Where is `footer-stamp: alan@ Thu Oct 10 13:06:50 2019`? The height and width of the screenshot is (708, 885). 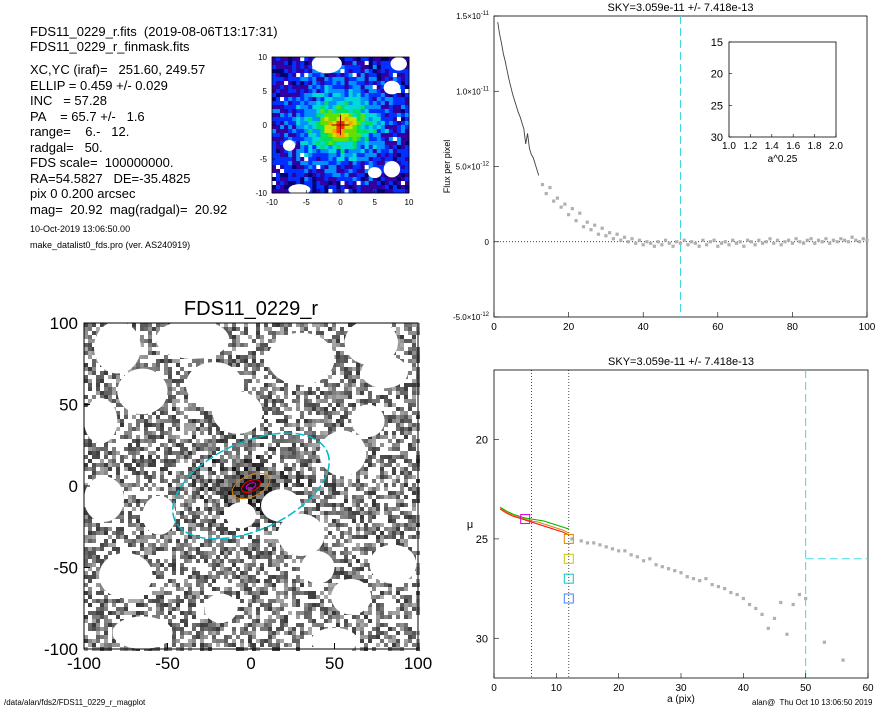
footer-stamp: alan@ Thu Oct 10 13:06:50 2019 is located at coordinates (812, 702).